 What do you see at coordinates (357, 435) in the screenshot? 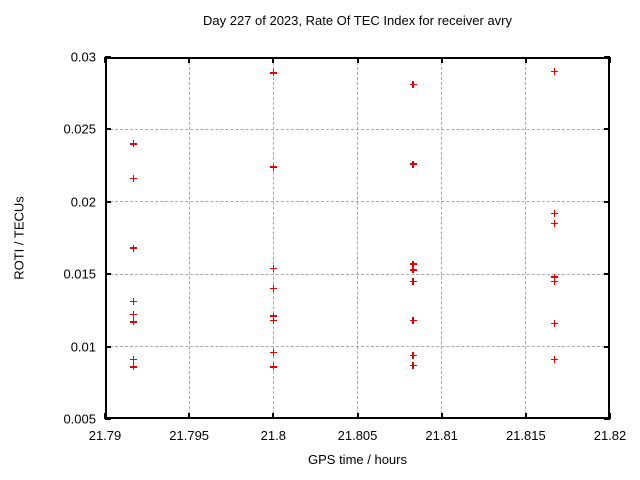
I see `x-tick-label: 21.805` at bounding box center [357, 435].